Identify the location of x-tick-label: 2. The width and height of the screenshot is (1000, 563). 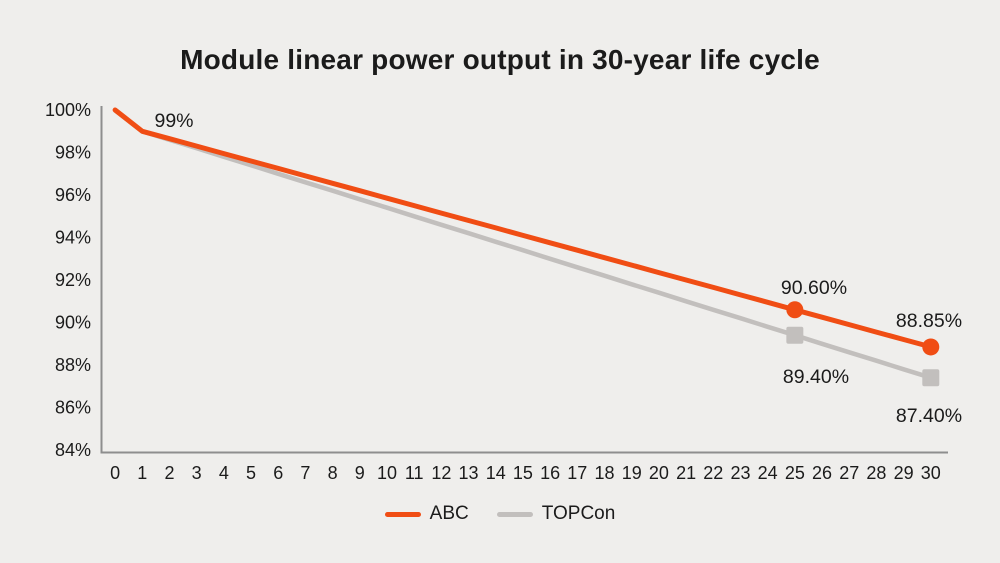
(169, 473).